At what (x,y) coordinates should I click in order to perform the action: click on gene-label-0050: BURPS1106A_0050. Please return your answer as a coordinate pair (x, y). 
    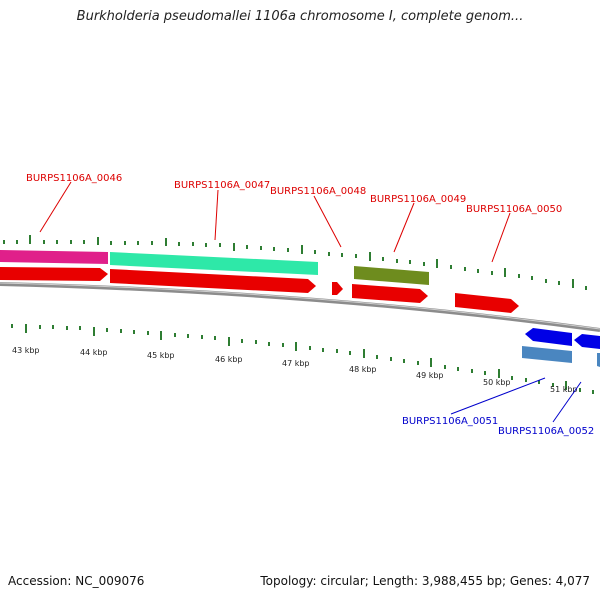
    Looking at the image, I should click on (514, 209).